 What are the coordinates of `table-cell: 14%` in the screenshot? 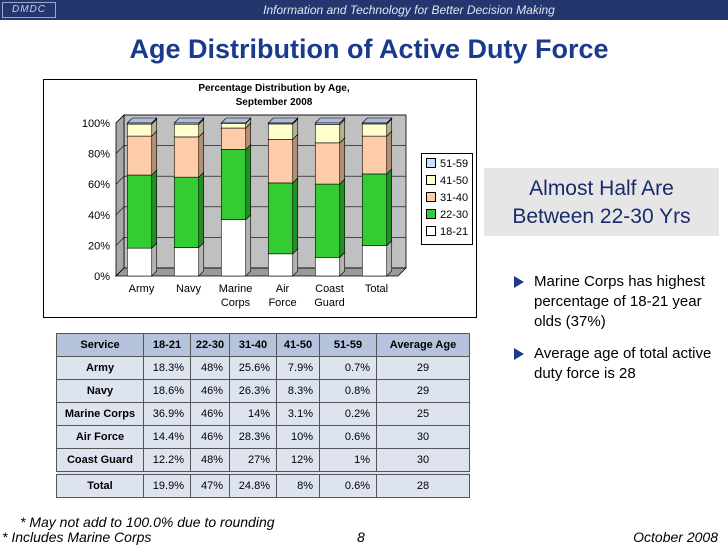 It's located at (253, 414).